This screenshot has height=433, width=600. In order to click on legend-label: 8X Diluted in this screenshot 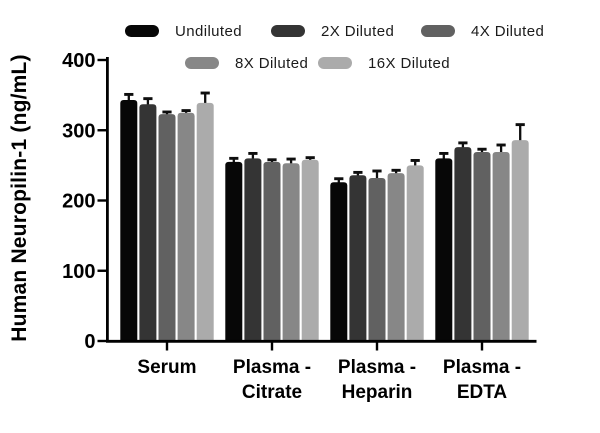, I will do `click(272, 63)`.